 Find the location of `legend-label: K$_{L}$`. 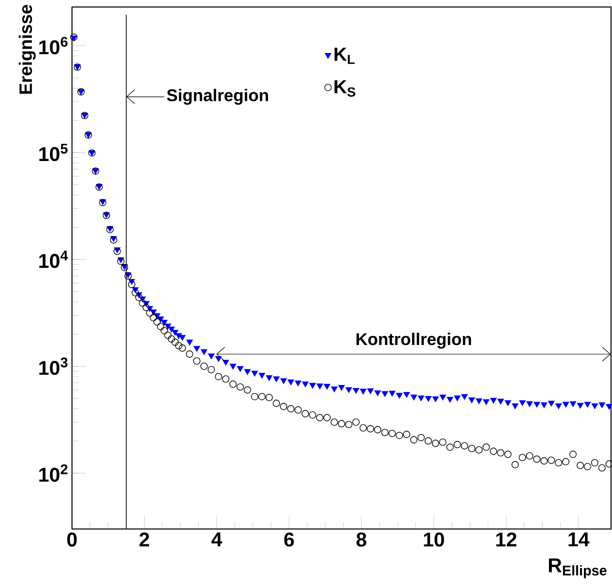

legend-label: K$_{L}$ is located at coordinates (344, 56).